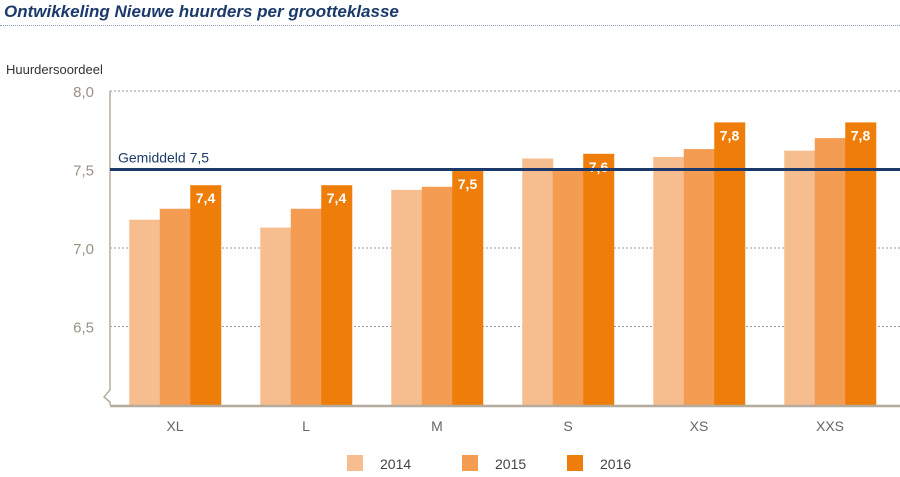 Image resolution: width=900 pixels, height=477 pixels. What do you see at coordinates (83, 92) in the screenshot?
I see `y-tick-label: 8,0` at bounding box center [83, 92].